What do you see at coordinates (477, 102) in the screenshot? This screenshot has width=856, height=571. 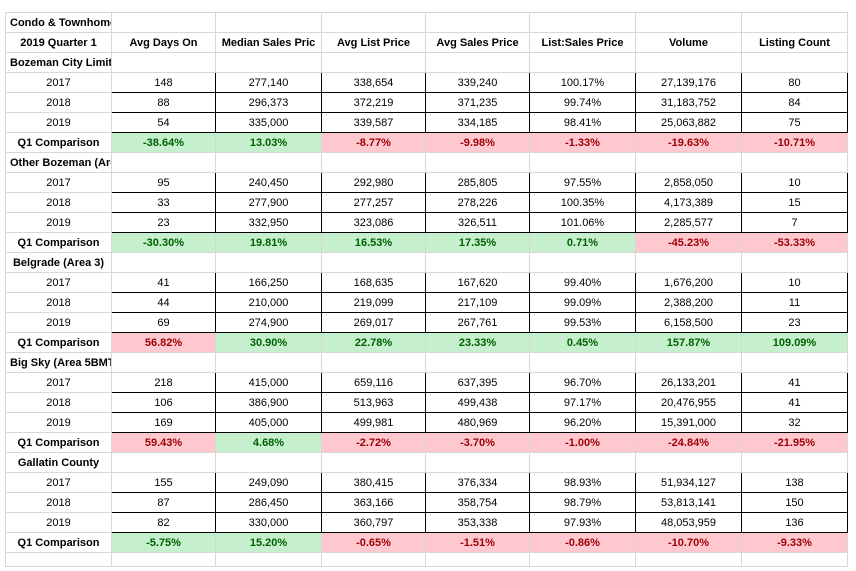 I see `avg-sales-price-cell: 371,235` at bounding box center [477, 102].